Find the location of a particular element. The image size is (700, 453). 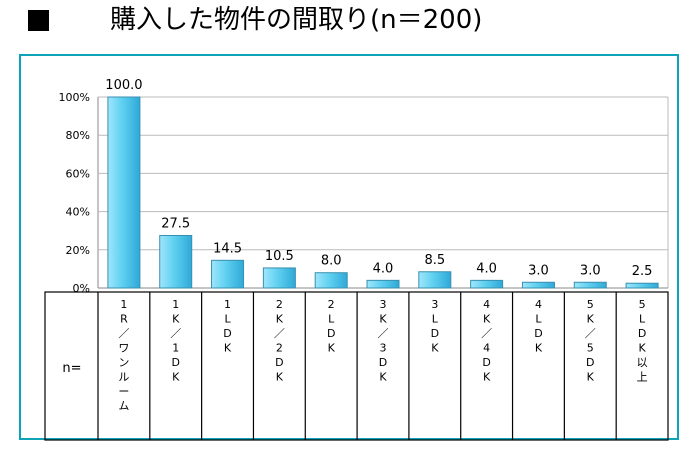

value-label: 8.5 is located at coordinates (434, 260).